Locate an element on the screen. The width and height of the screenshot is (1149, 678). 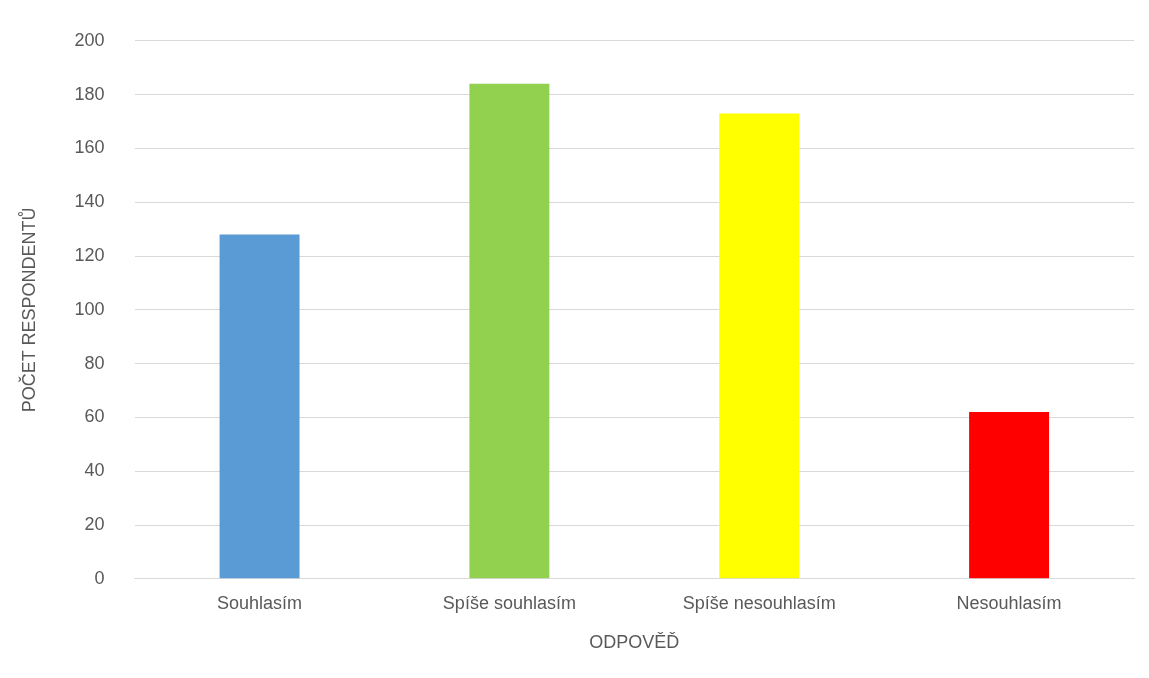
x-tick-label: Spíše souhlasím is located at coordinates (509, 602).